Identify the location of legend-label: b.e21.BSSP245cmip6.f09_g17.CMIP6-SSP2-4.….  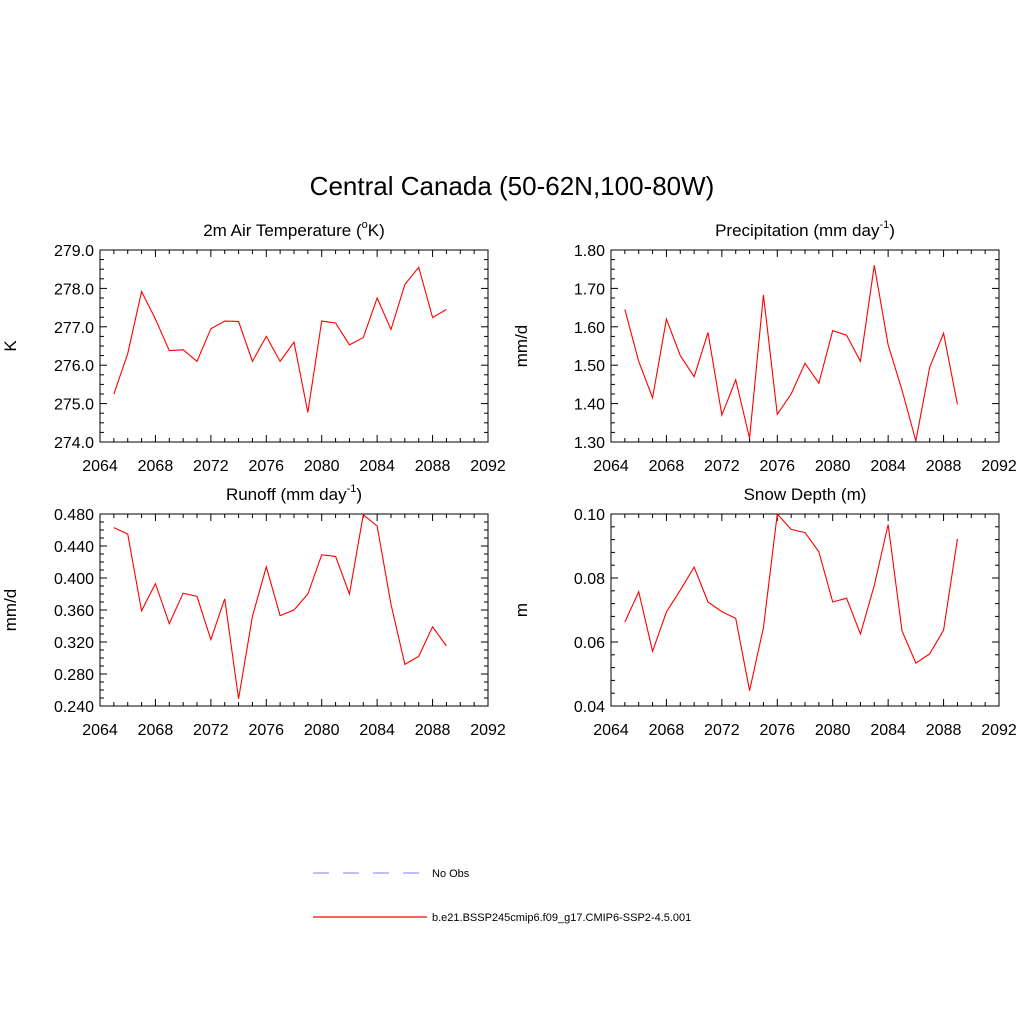
(561, 918).